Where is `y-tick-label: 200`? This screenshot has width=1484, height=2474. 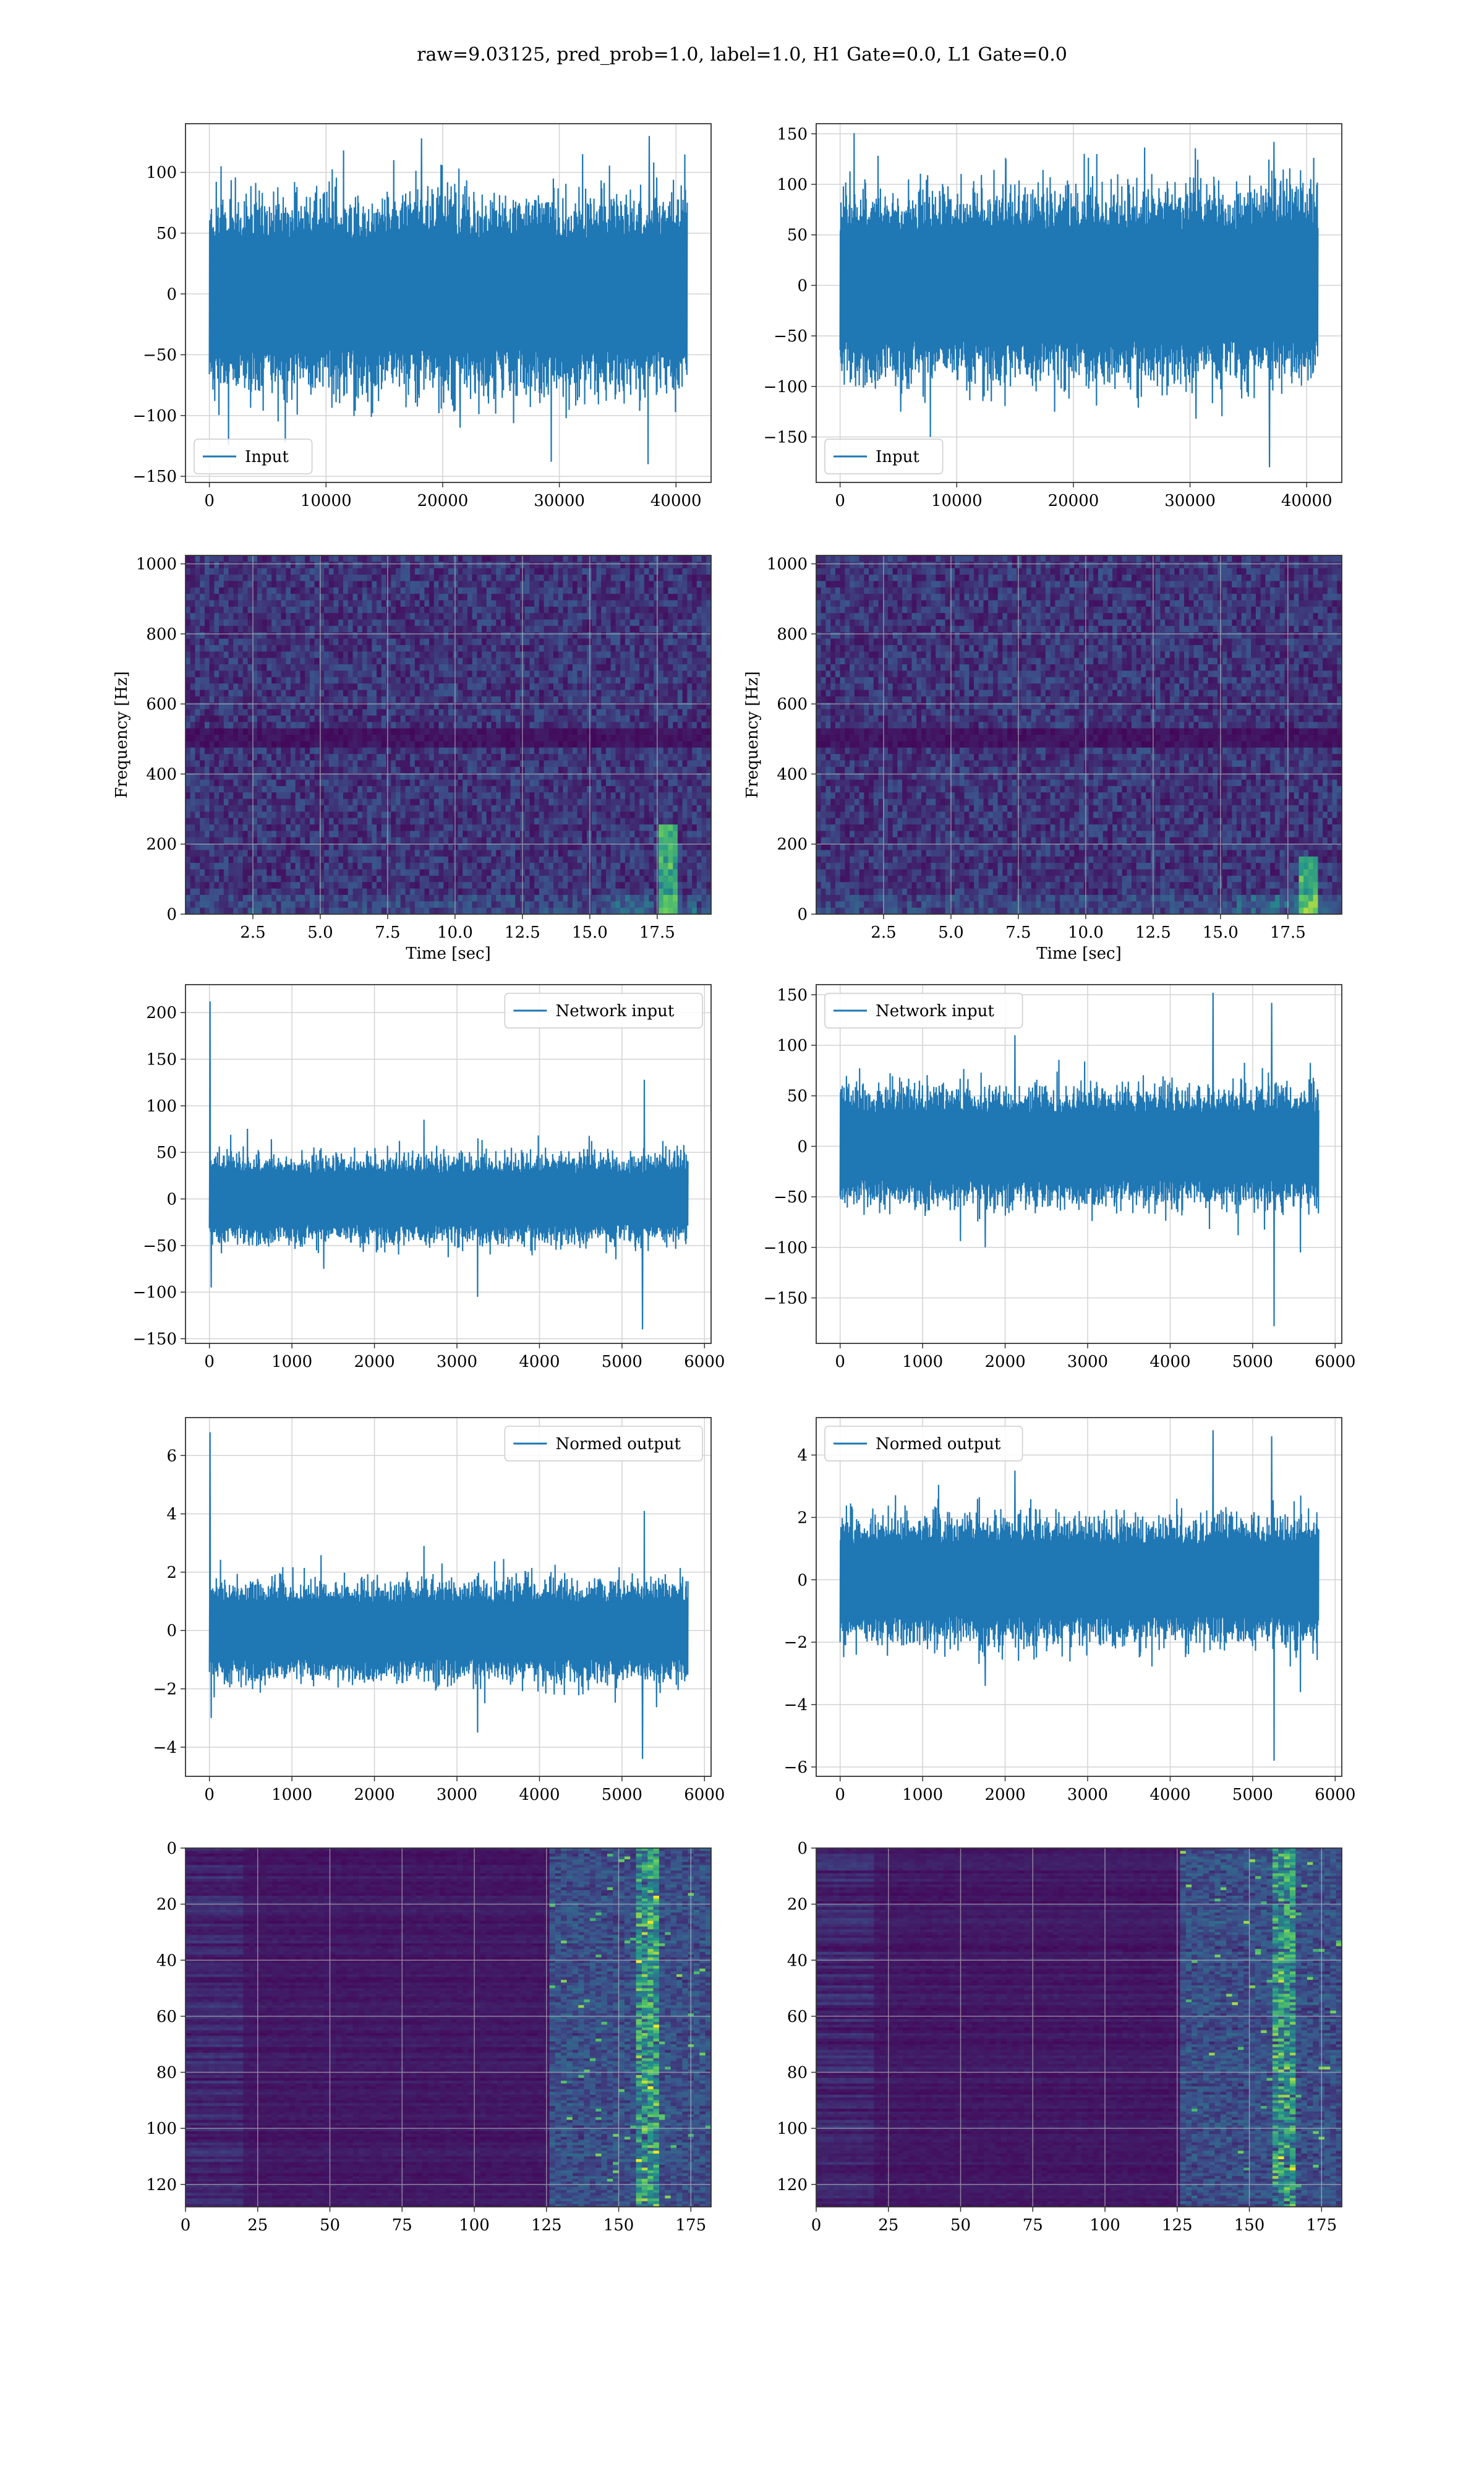
y-tick-label: 200 is located at coordinates (792, 845).